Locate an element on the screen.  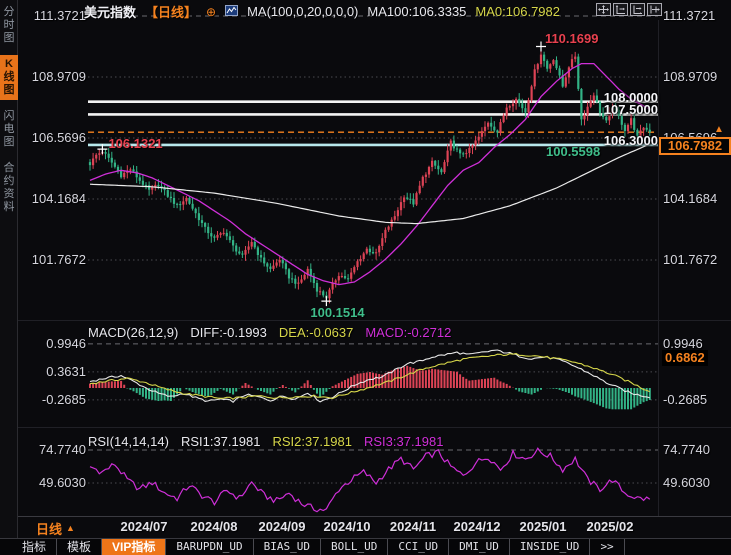
price-axis-label-right: 101.7672 is located at coordinates (690, 259).